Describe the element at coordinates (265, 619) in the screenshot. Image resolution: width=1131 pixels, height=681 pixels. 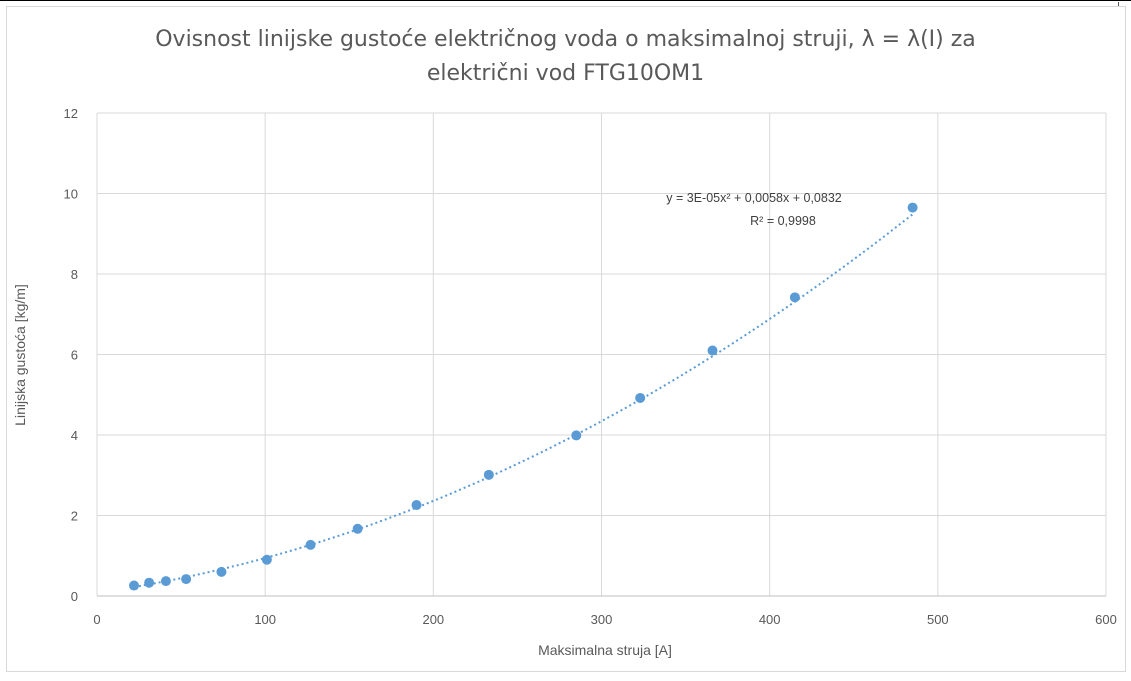
I see `x-tick-label: 100` at that location.